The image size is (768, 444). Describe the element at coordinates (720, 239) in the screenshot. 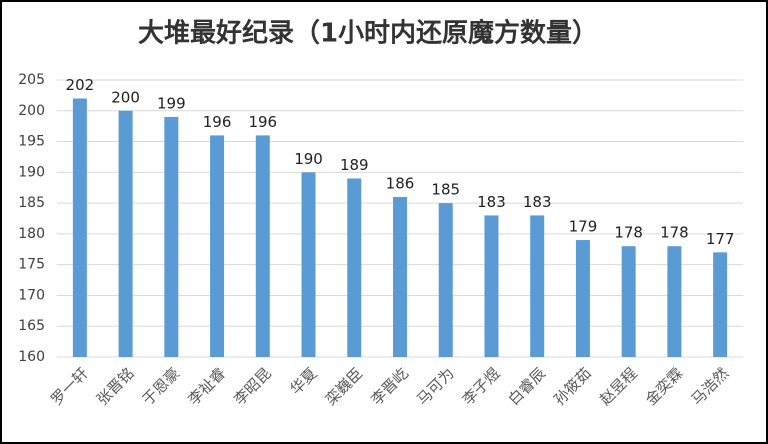

I see `value-label: 177` at that location.